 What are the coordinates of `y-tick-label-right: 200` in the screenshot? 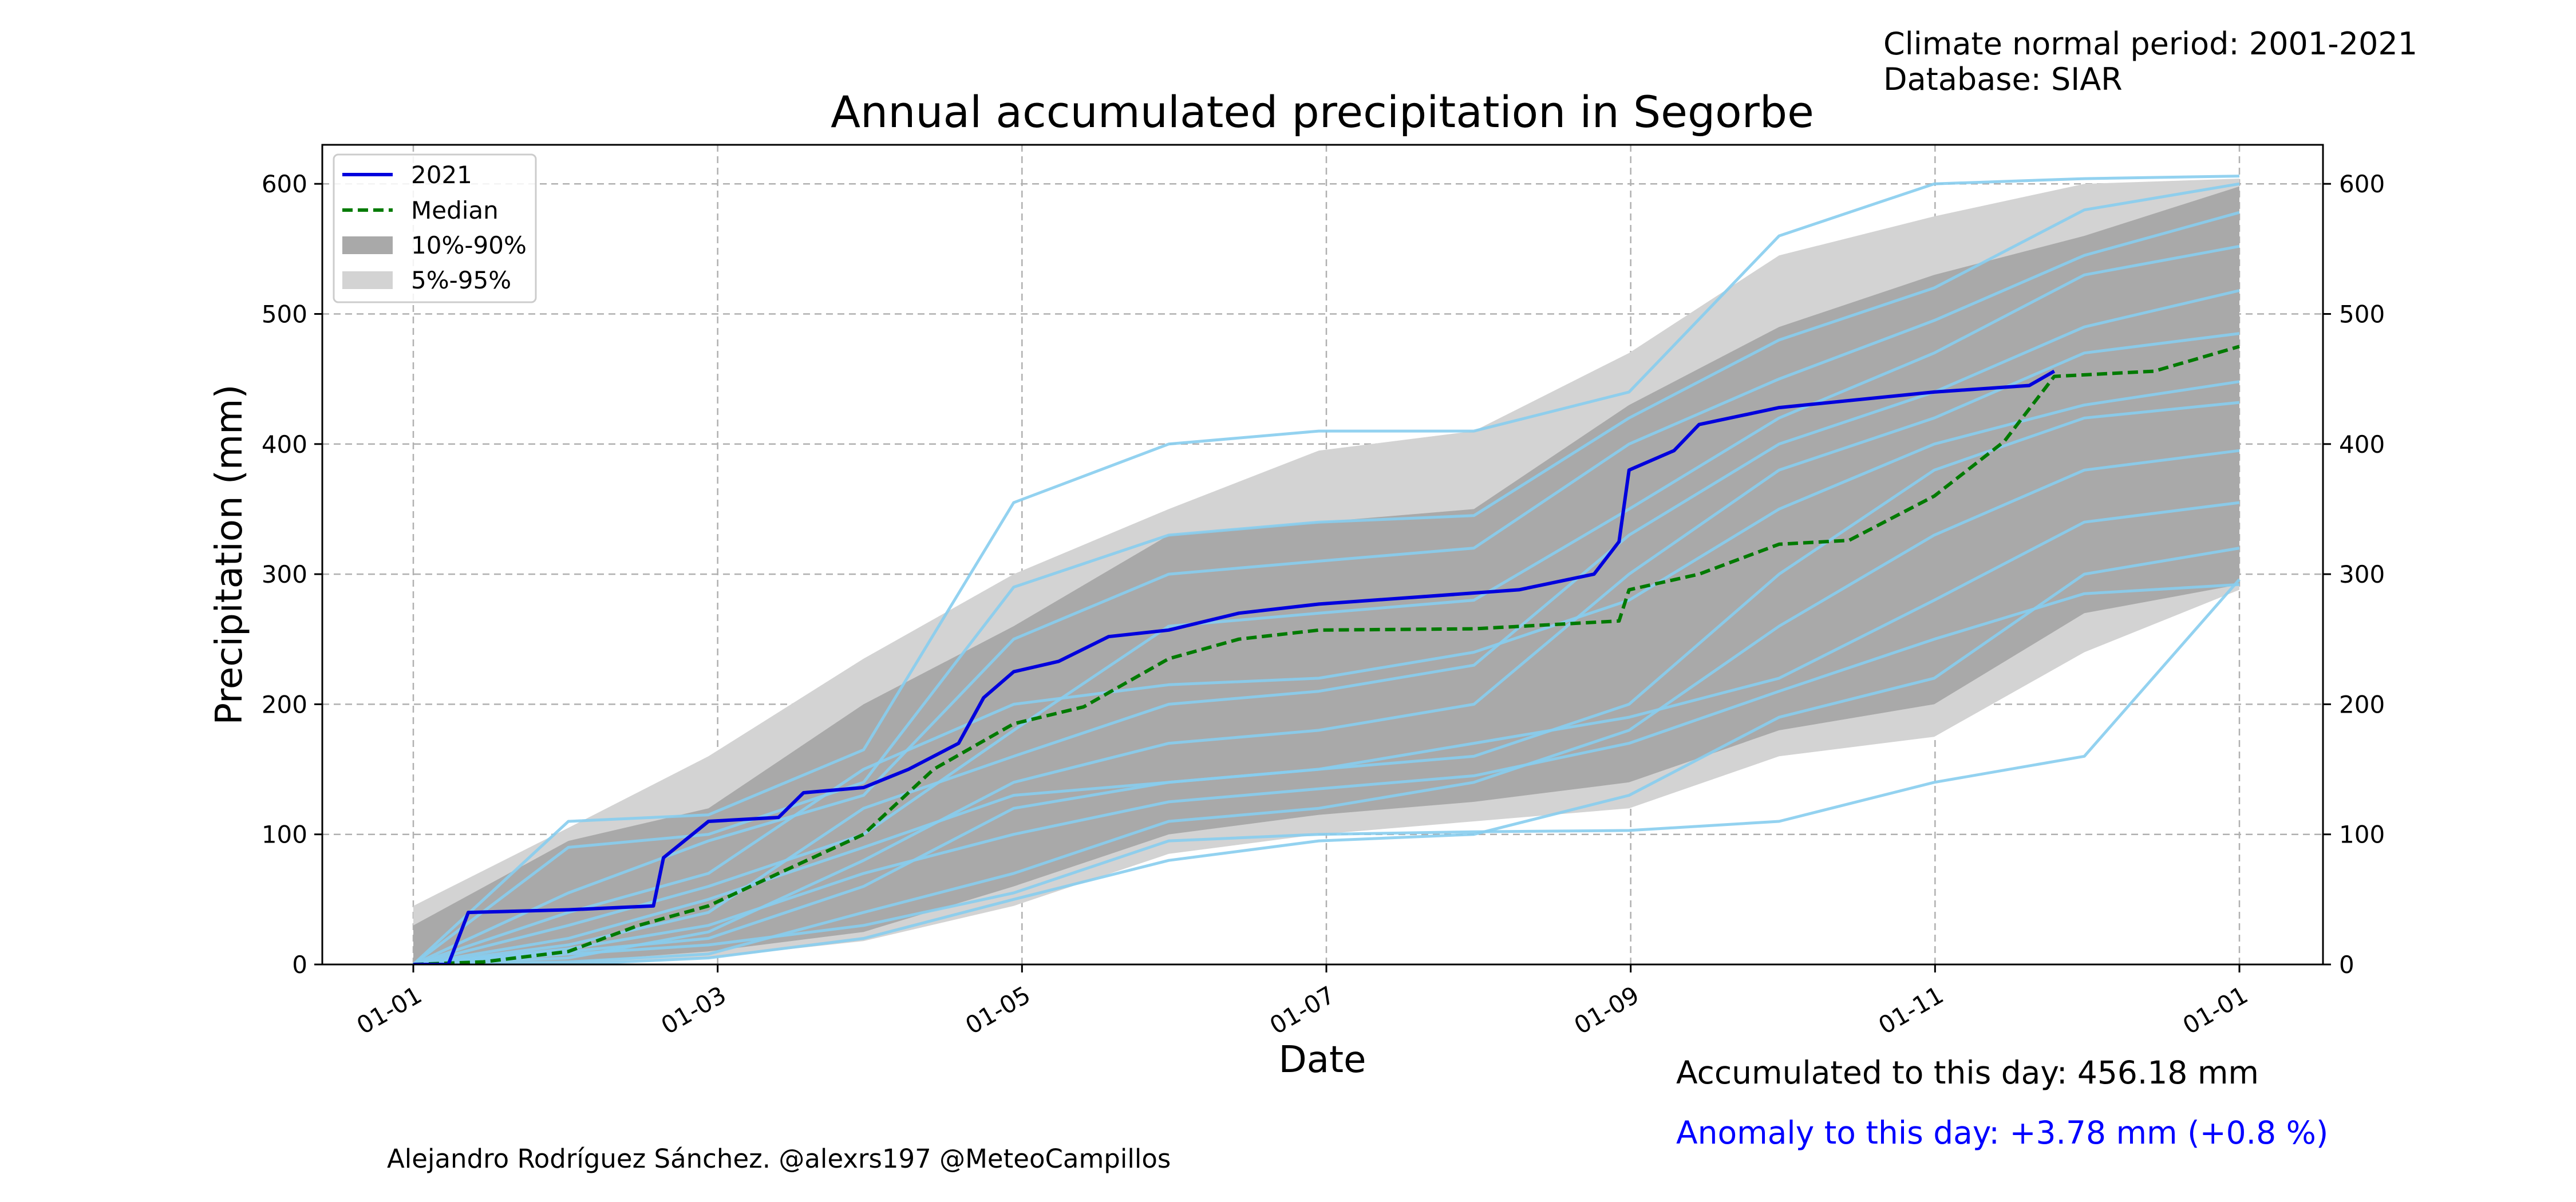 It's located at (2362, 704).